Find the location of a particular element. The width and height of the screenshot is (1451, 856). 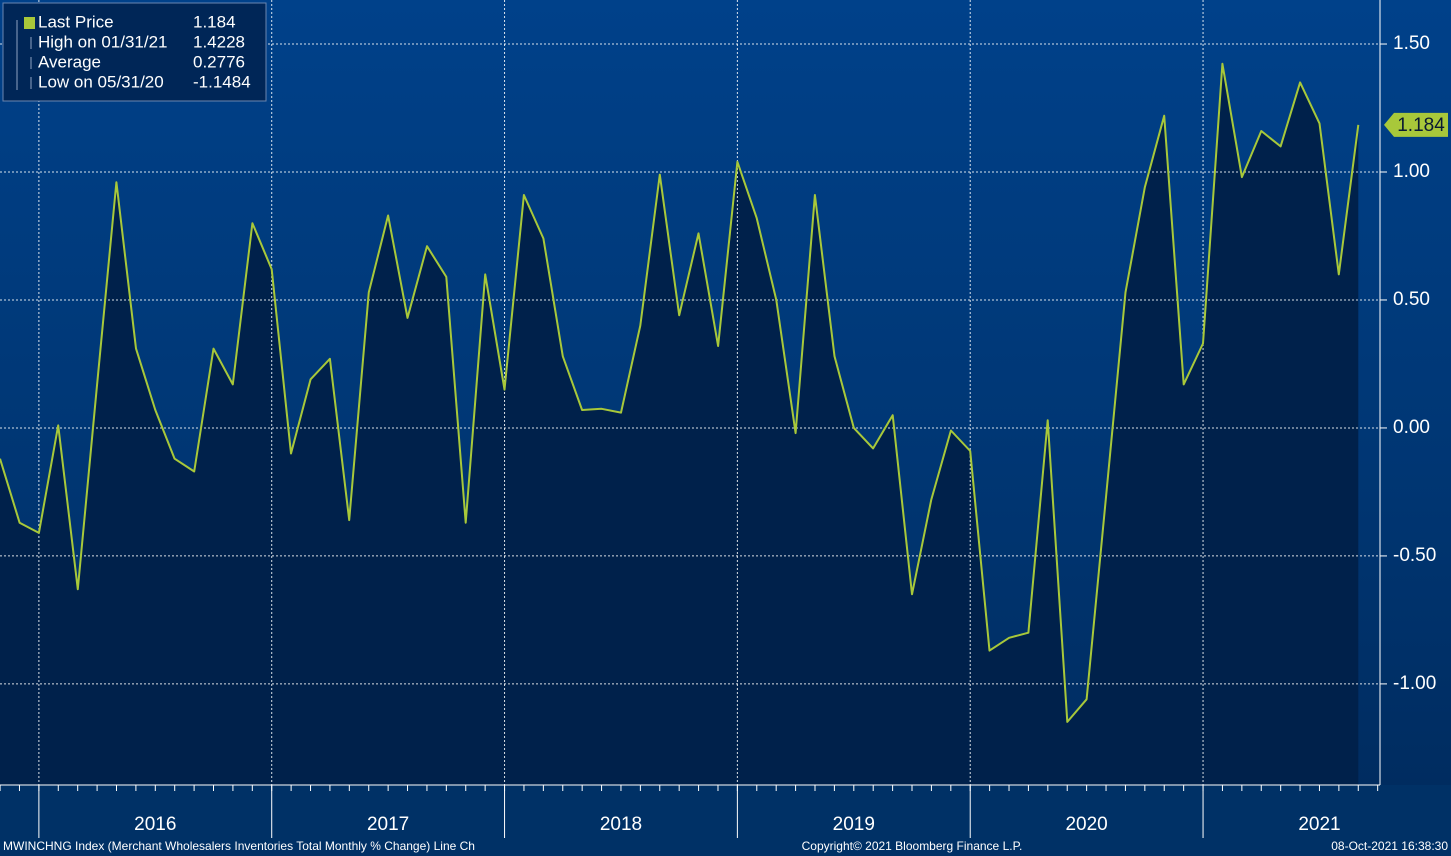

legend-frame is located at coordinates (134, 52).